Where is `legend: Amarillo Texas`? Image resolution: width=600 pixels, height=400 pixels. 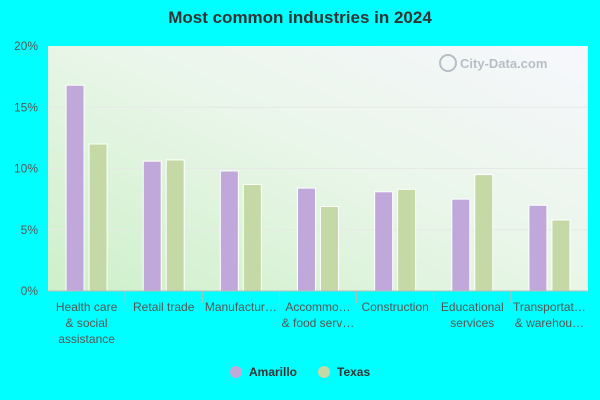
legend: Amarillo Texas is located at coordinates (300, 372).